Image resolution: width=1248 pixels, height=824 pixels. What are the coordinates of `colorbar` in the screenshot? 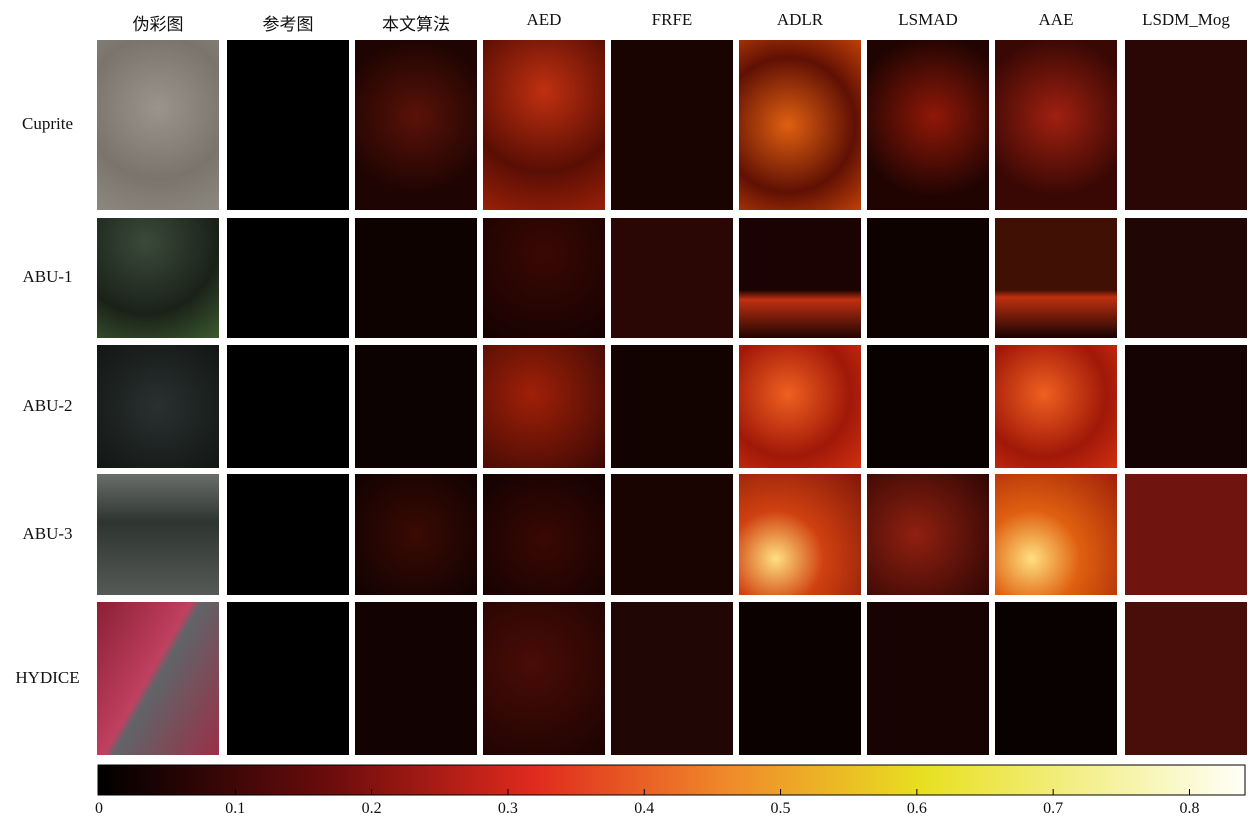 It's located at (671, 780).